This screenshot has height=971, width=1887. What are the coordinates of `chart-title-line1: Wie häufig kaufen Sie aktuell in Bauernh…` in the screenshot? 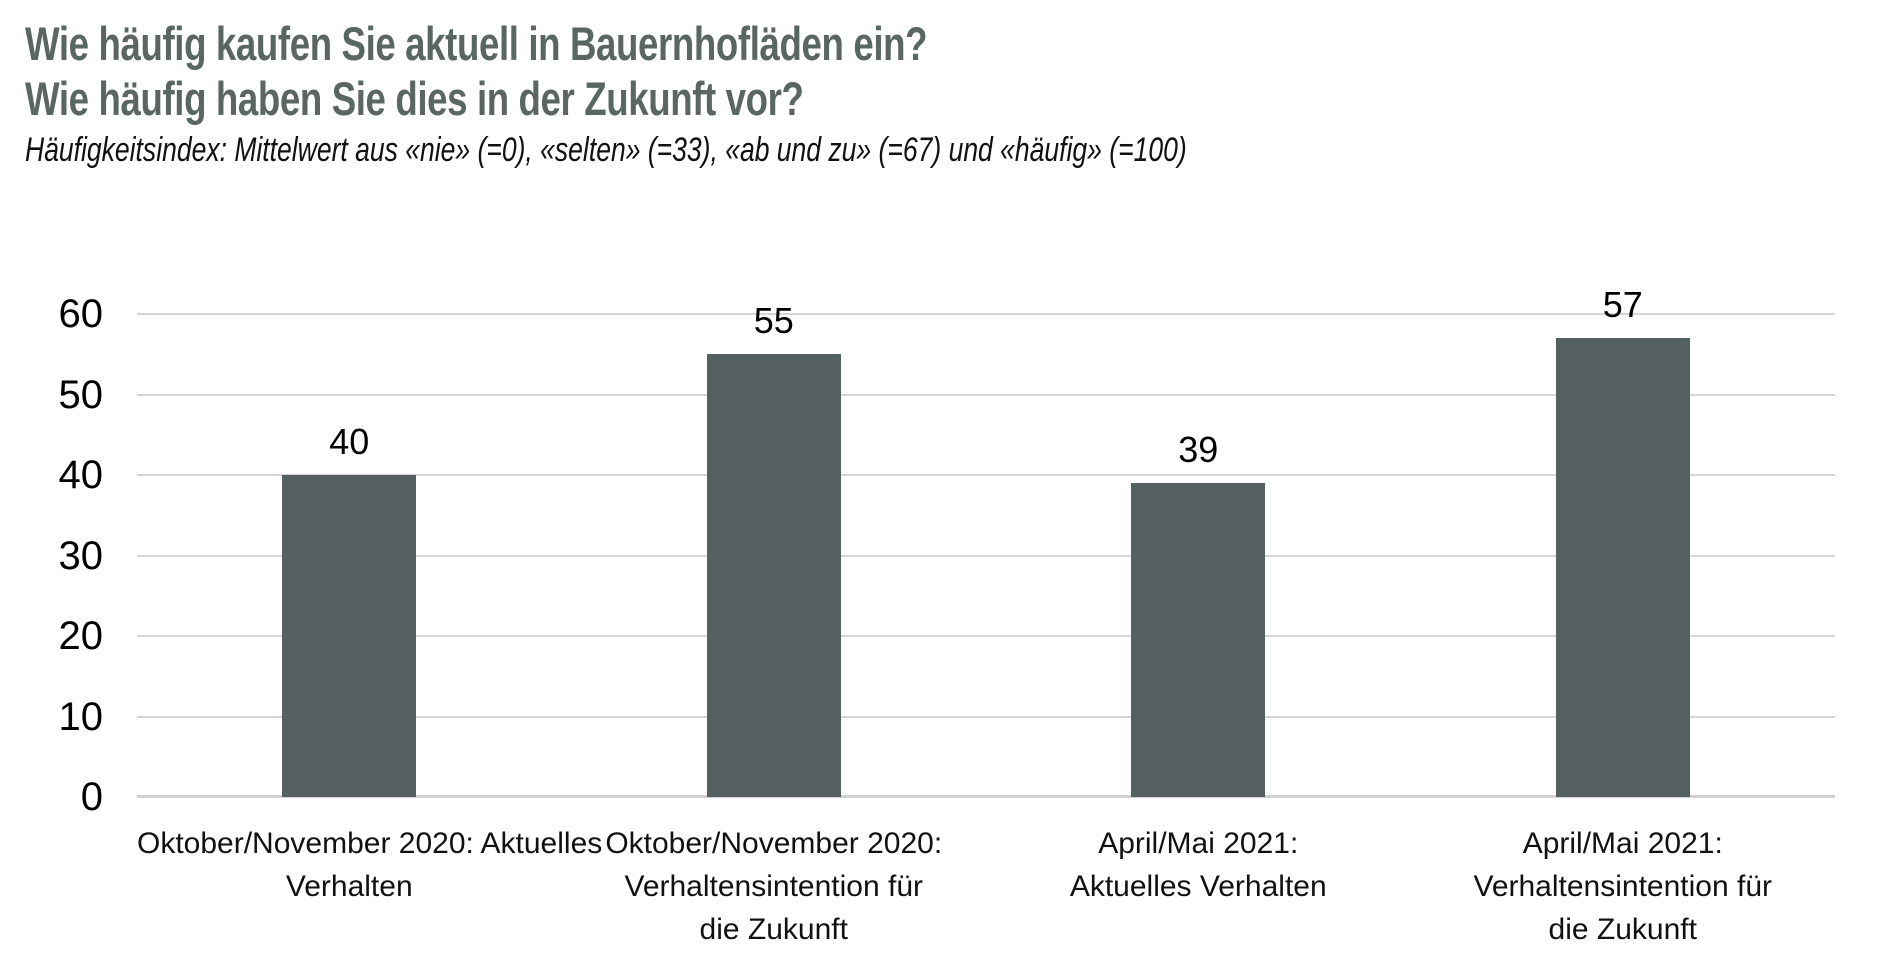 It's located at (476, 43).